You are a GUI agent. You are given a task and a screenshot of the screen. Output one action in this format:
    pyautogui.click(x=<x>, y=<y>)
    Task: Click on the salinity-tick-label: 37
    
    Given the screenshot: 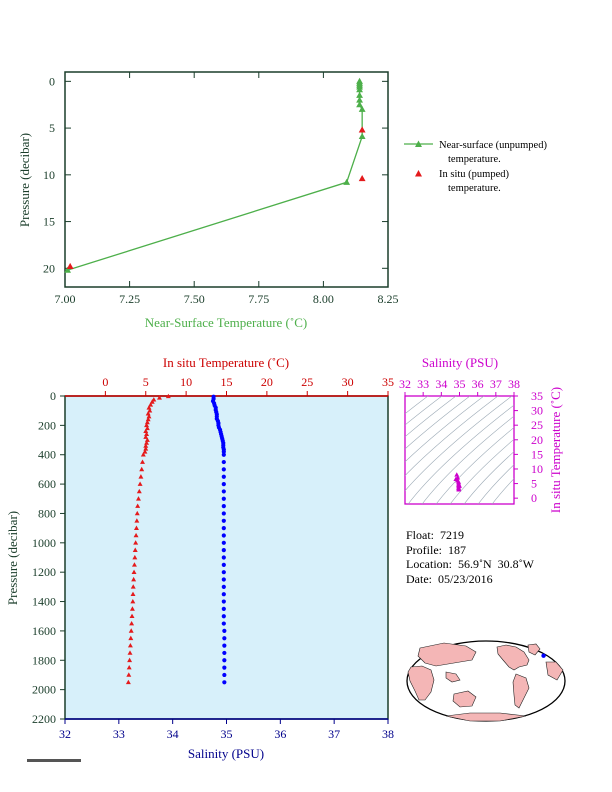 What is the action you would take?
    pyautogui.click(x=334, y=734)
    